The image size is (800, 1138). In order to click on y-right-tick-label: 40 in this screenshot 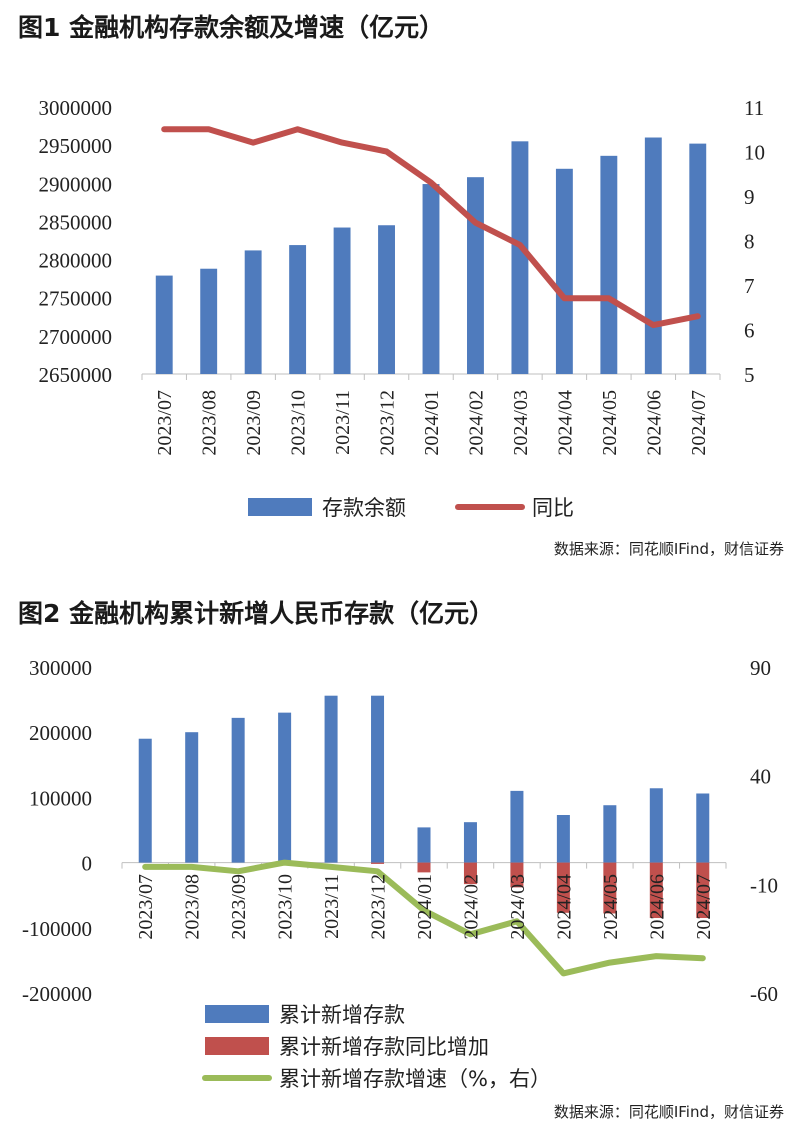, I will do `click(760, 777)`.